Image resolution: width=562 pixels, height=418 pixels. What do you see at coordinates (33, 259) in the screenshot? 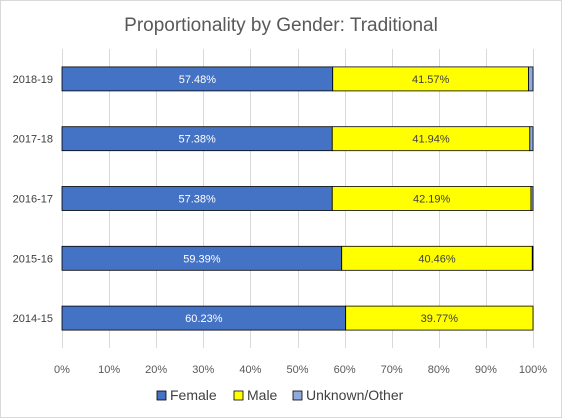
I see `category-label: 2015-16` at bounding box center [33, 259].